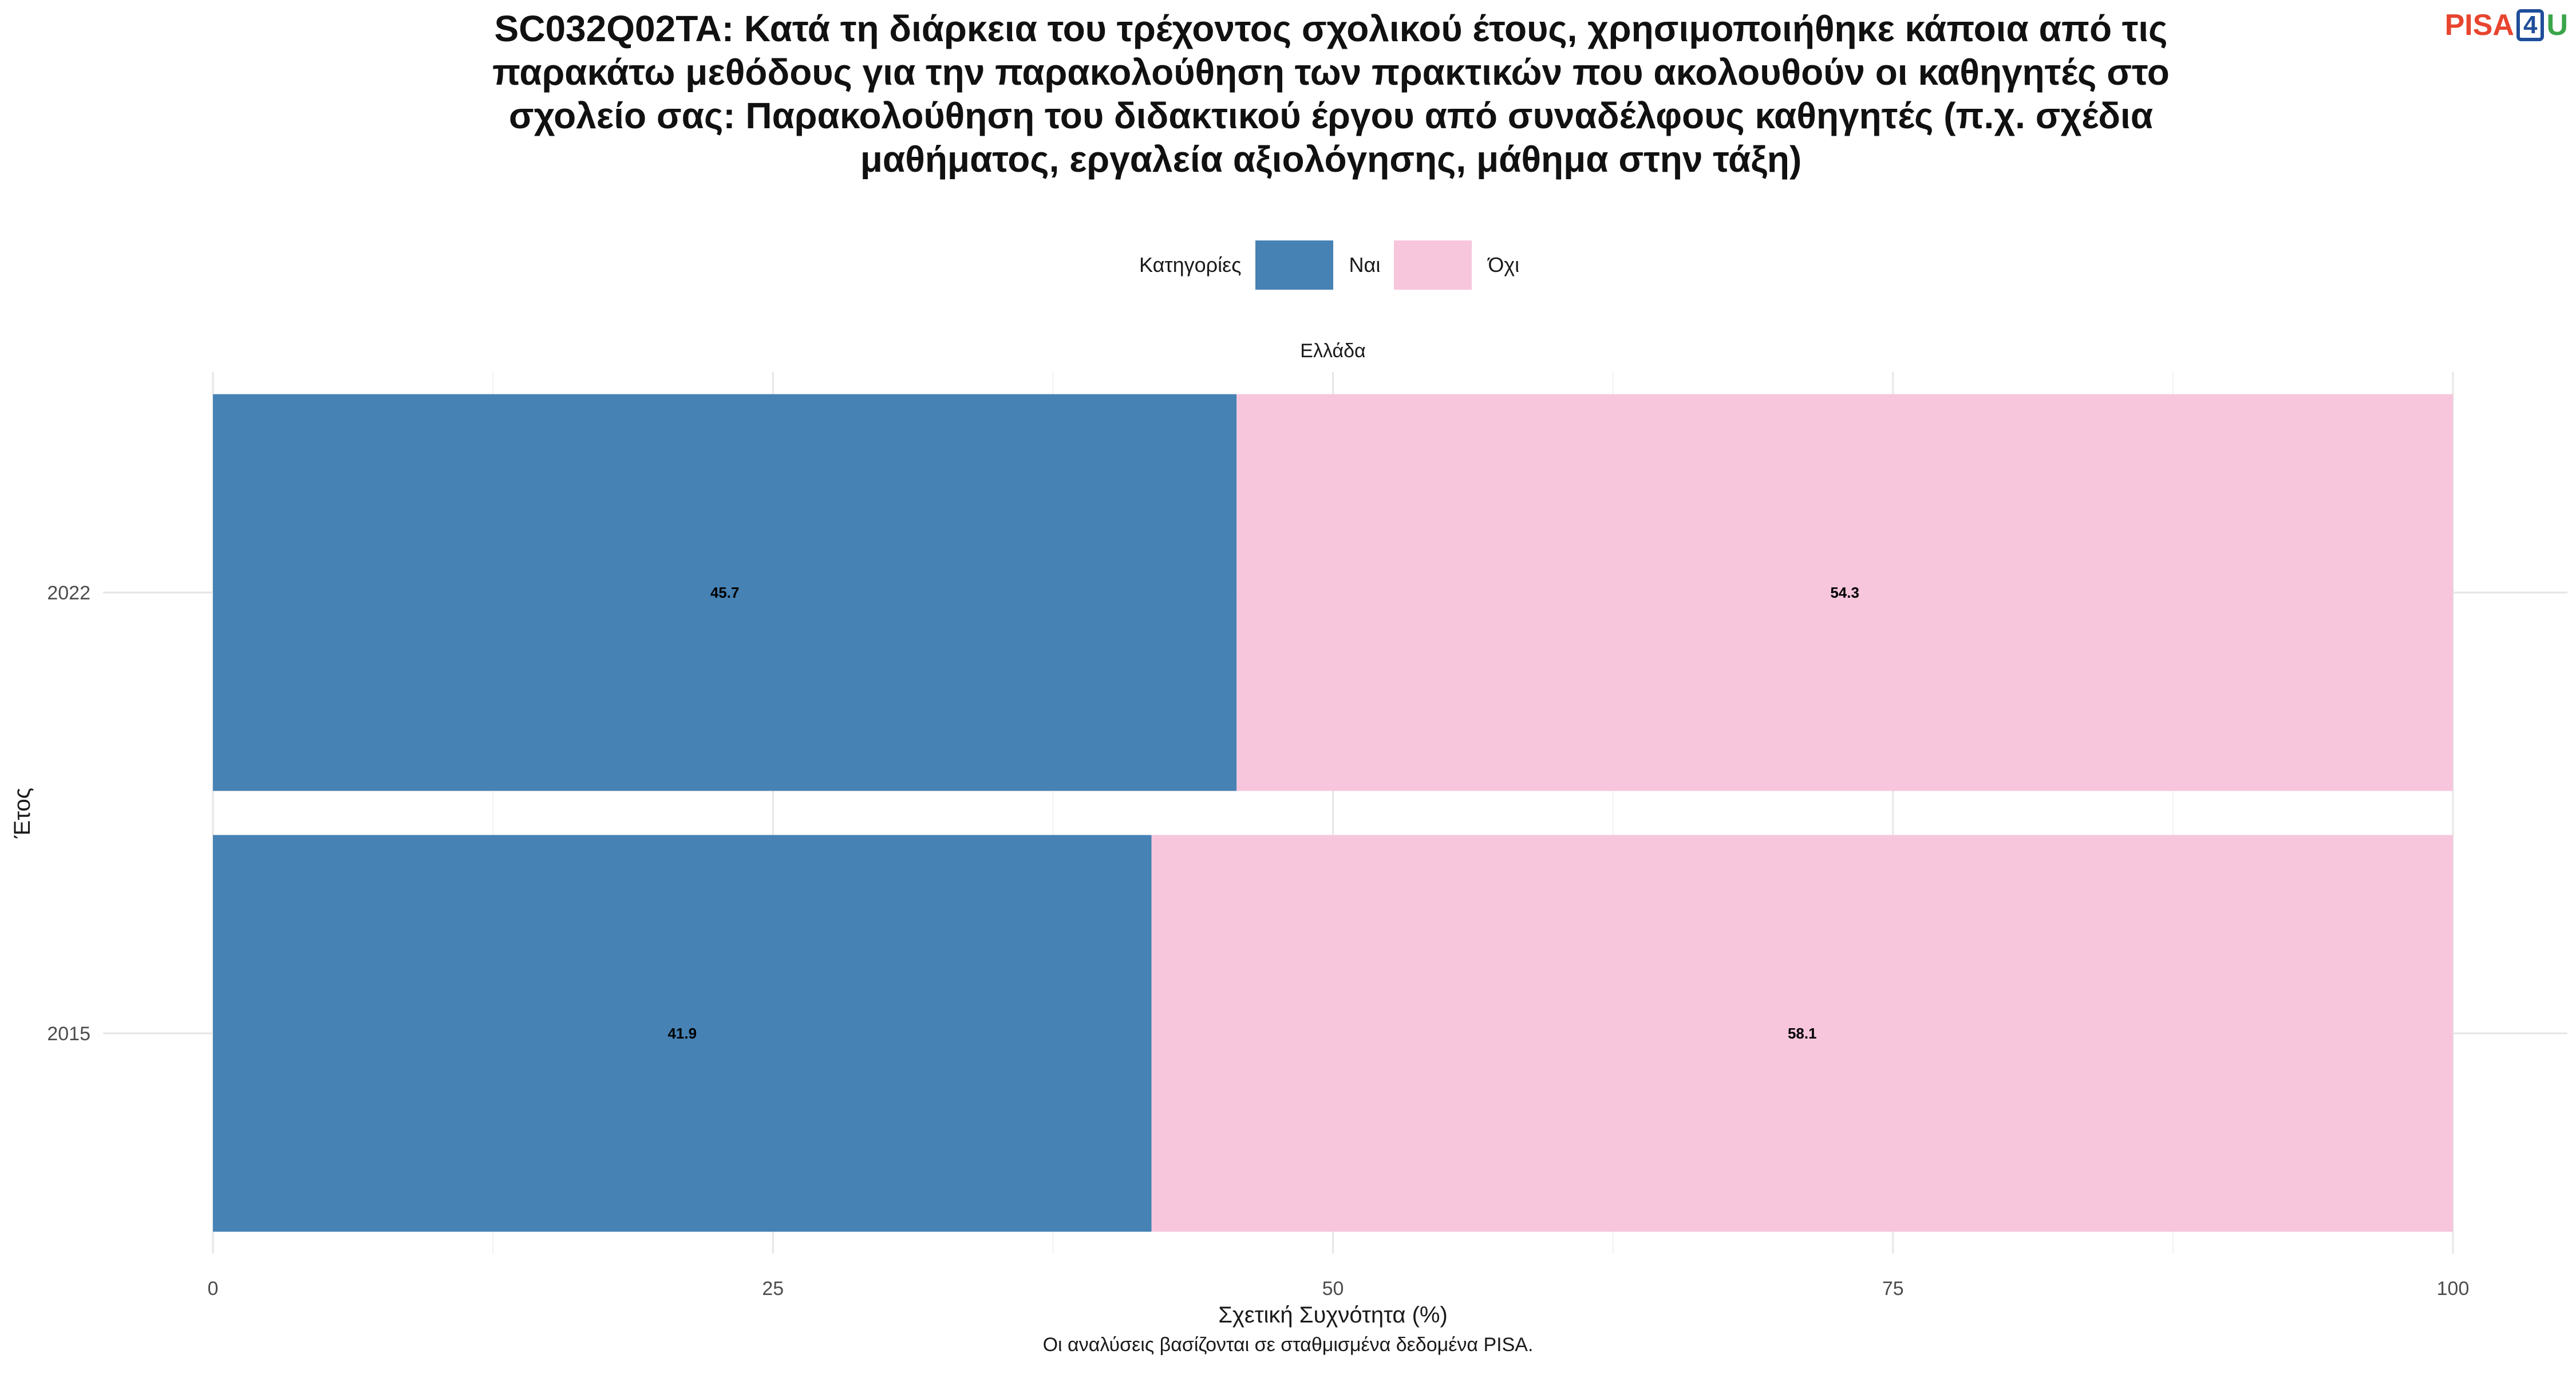  Describe the element at coordinates (1332, 351) in the screenshot. I see `facet-label: Ελλάδα` at that location.